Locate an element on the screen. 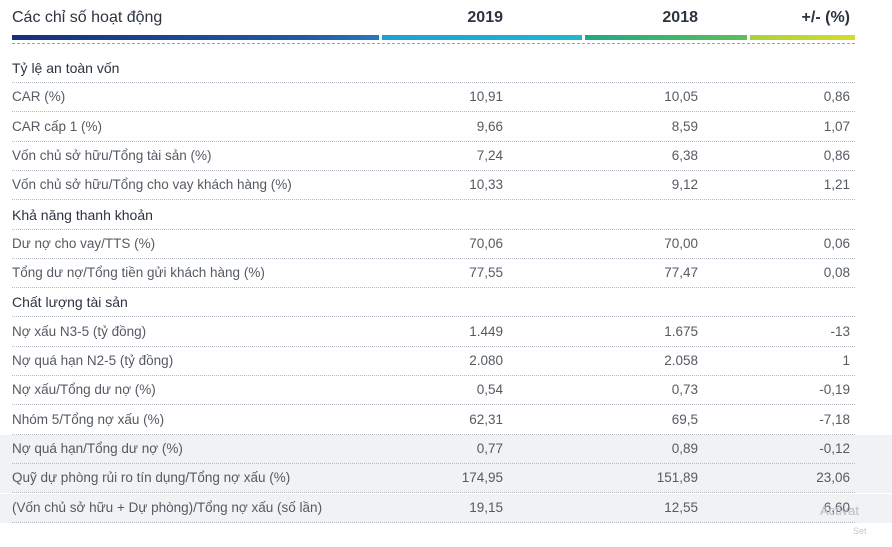  value-2019: 19,15 is located at coordinates (486, 507).